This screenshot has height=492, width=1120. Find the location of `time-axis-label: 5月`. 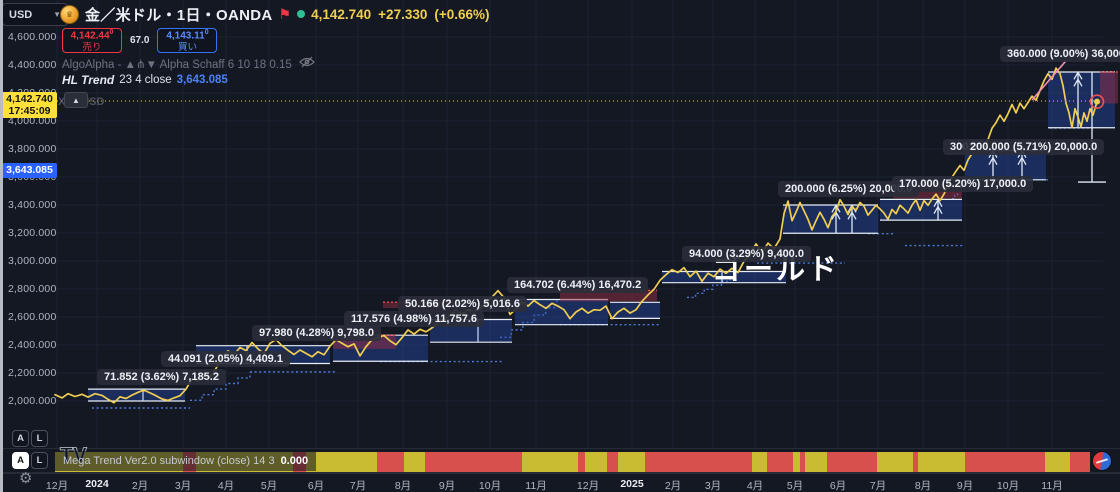

time-axis-label: 5月 is located at coordinates (269, 486).